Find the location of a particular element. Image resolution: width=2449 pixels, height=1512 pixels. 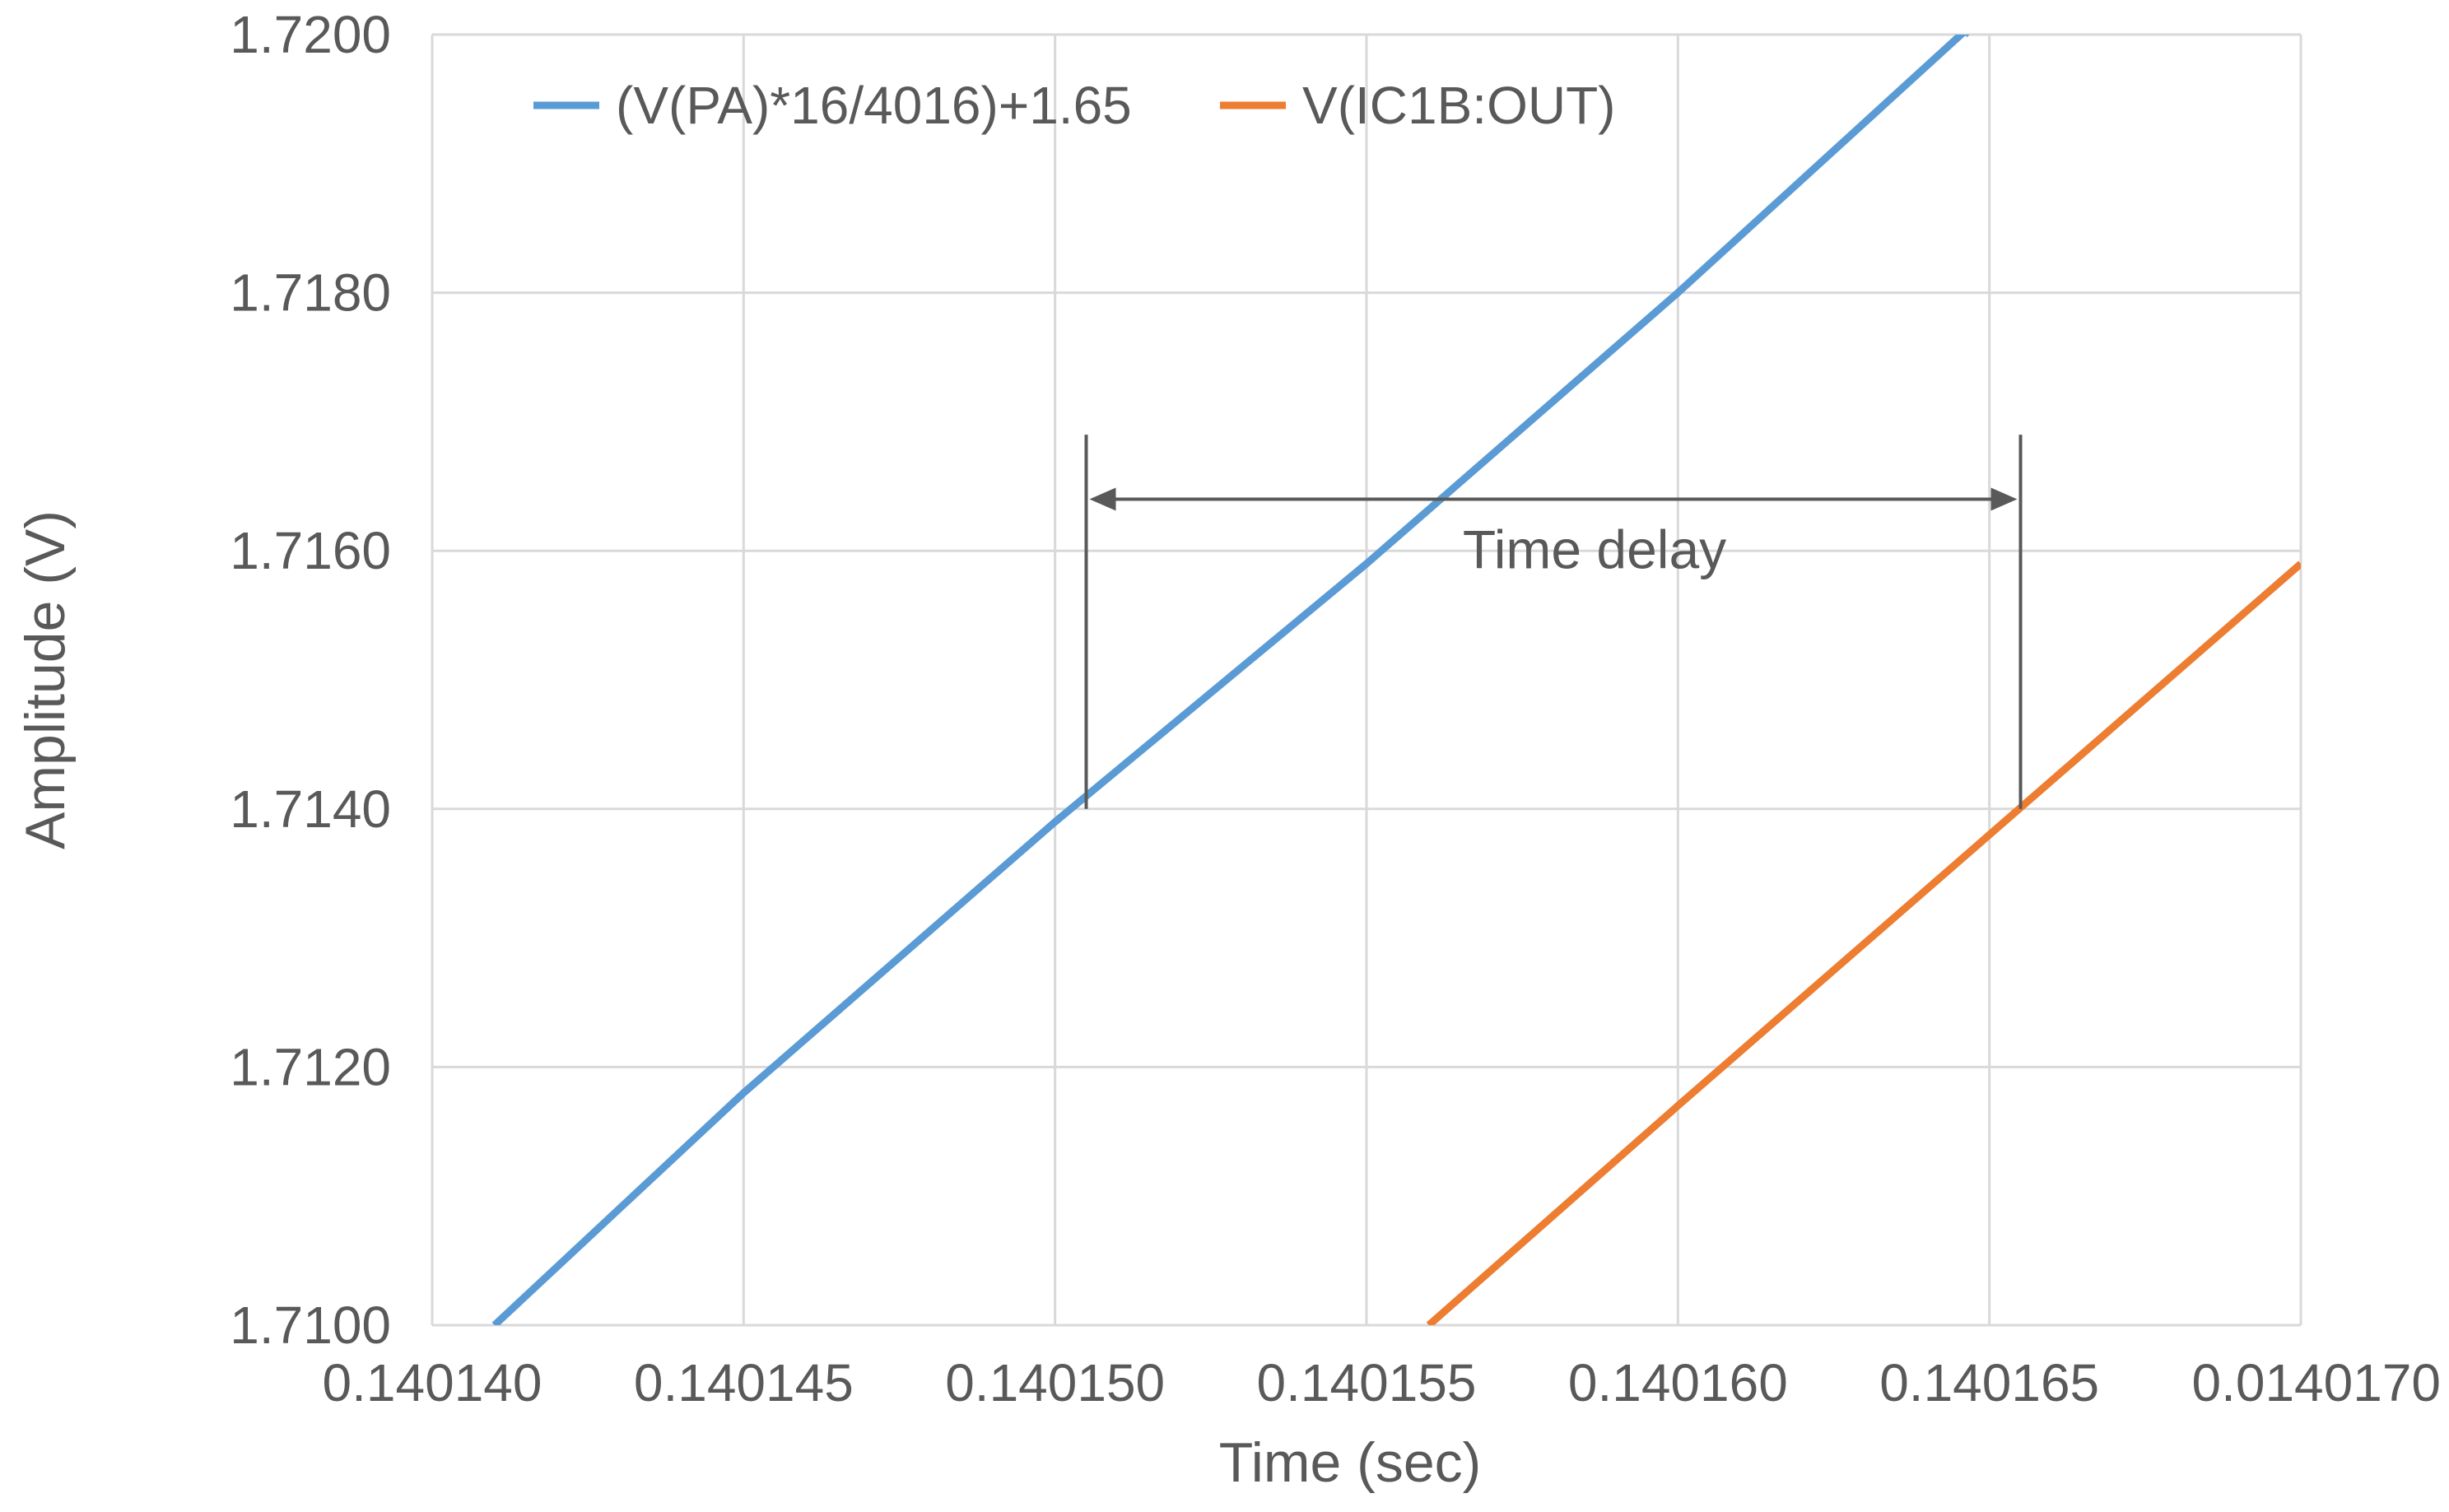

x-tick-label-3: 0.140155 is located at coordinates (1367, 1382).